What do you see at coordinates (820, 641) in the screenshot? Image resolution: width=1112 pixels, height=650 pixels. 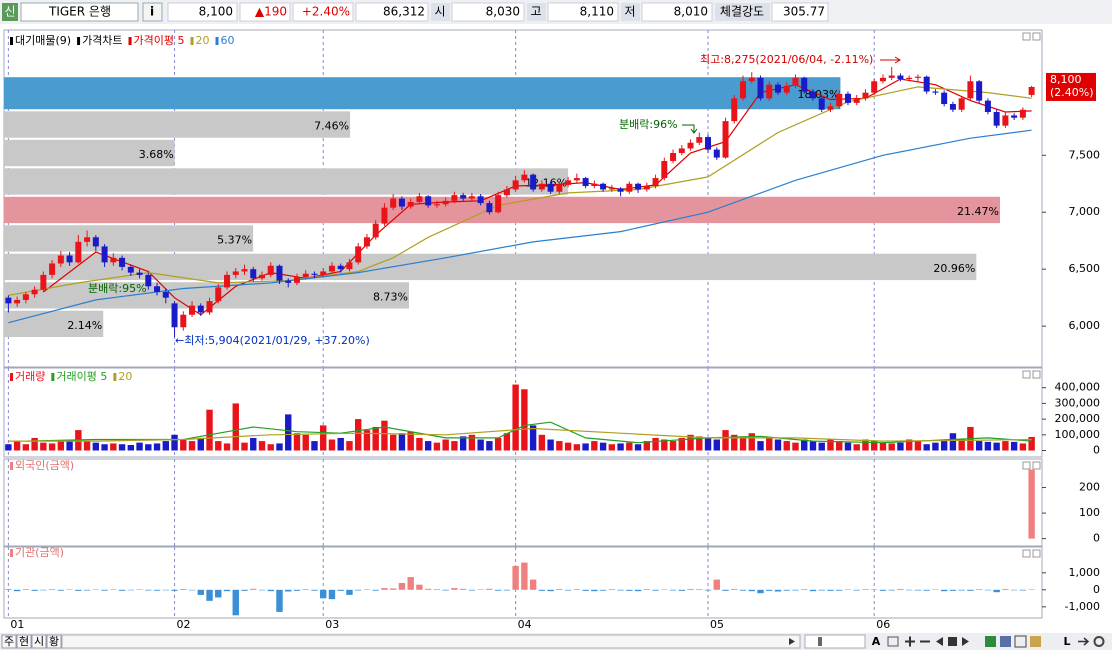 I see `slider-thumb` at bounding box center [820, 641].